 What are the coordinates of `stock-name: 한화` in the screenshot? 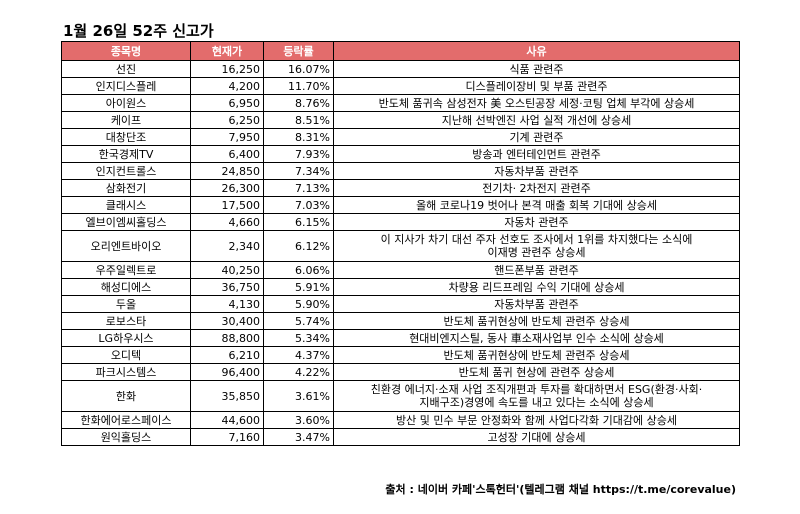 It's located at (126, 396).